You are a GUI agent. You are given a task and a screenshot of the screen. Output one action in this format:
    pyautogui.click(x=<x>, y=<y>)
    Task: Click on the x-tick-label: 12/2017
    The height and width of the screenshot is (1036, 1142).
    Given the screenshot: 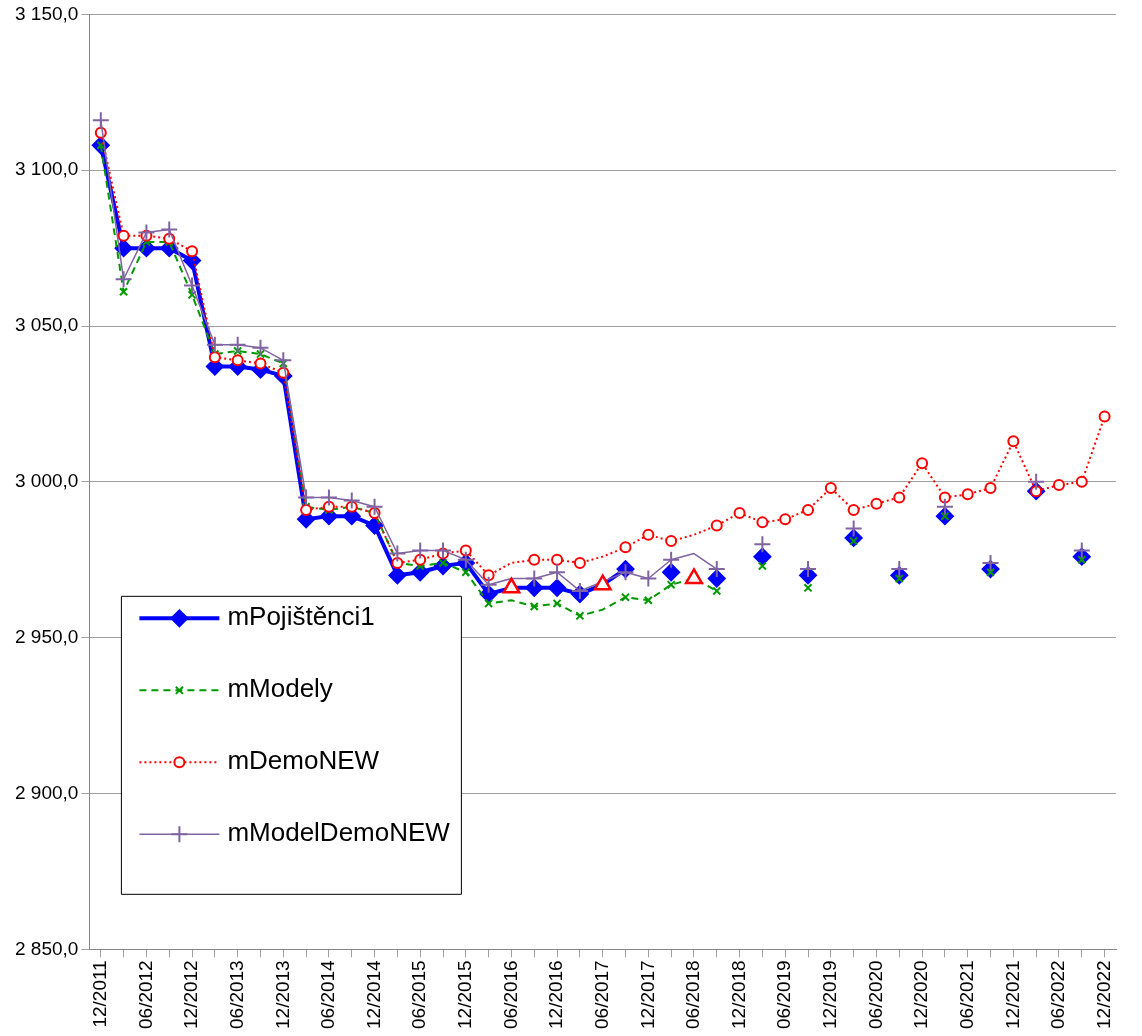 What is the action you would take?
    pyautogui.click(x=647, y=995)
    